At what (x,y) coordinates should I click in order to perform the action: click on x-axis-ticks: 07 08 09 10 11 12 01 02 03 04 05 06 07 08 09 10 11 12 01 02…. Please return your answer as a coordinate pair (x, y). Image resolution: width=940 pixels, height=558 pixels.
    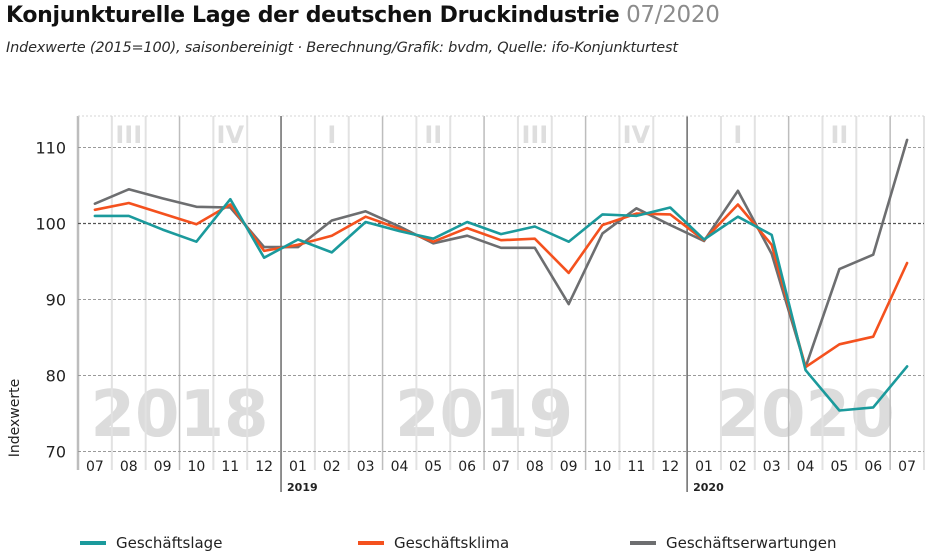
    Looking at the image, I should click on (501, 467).